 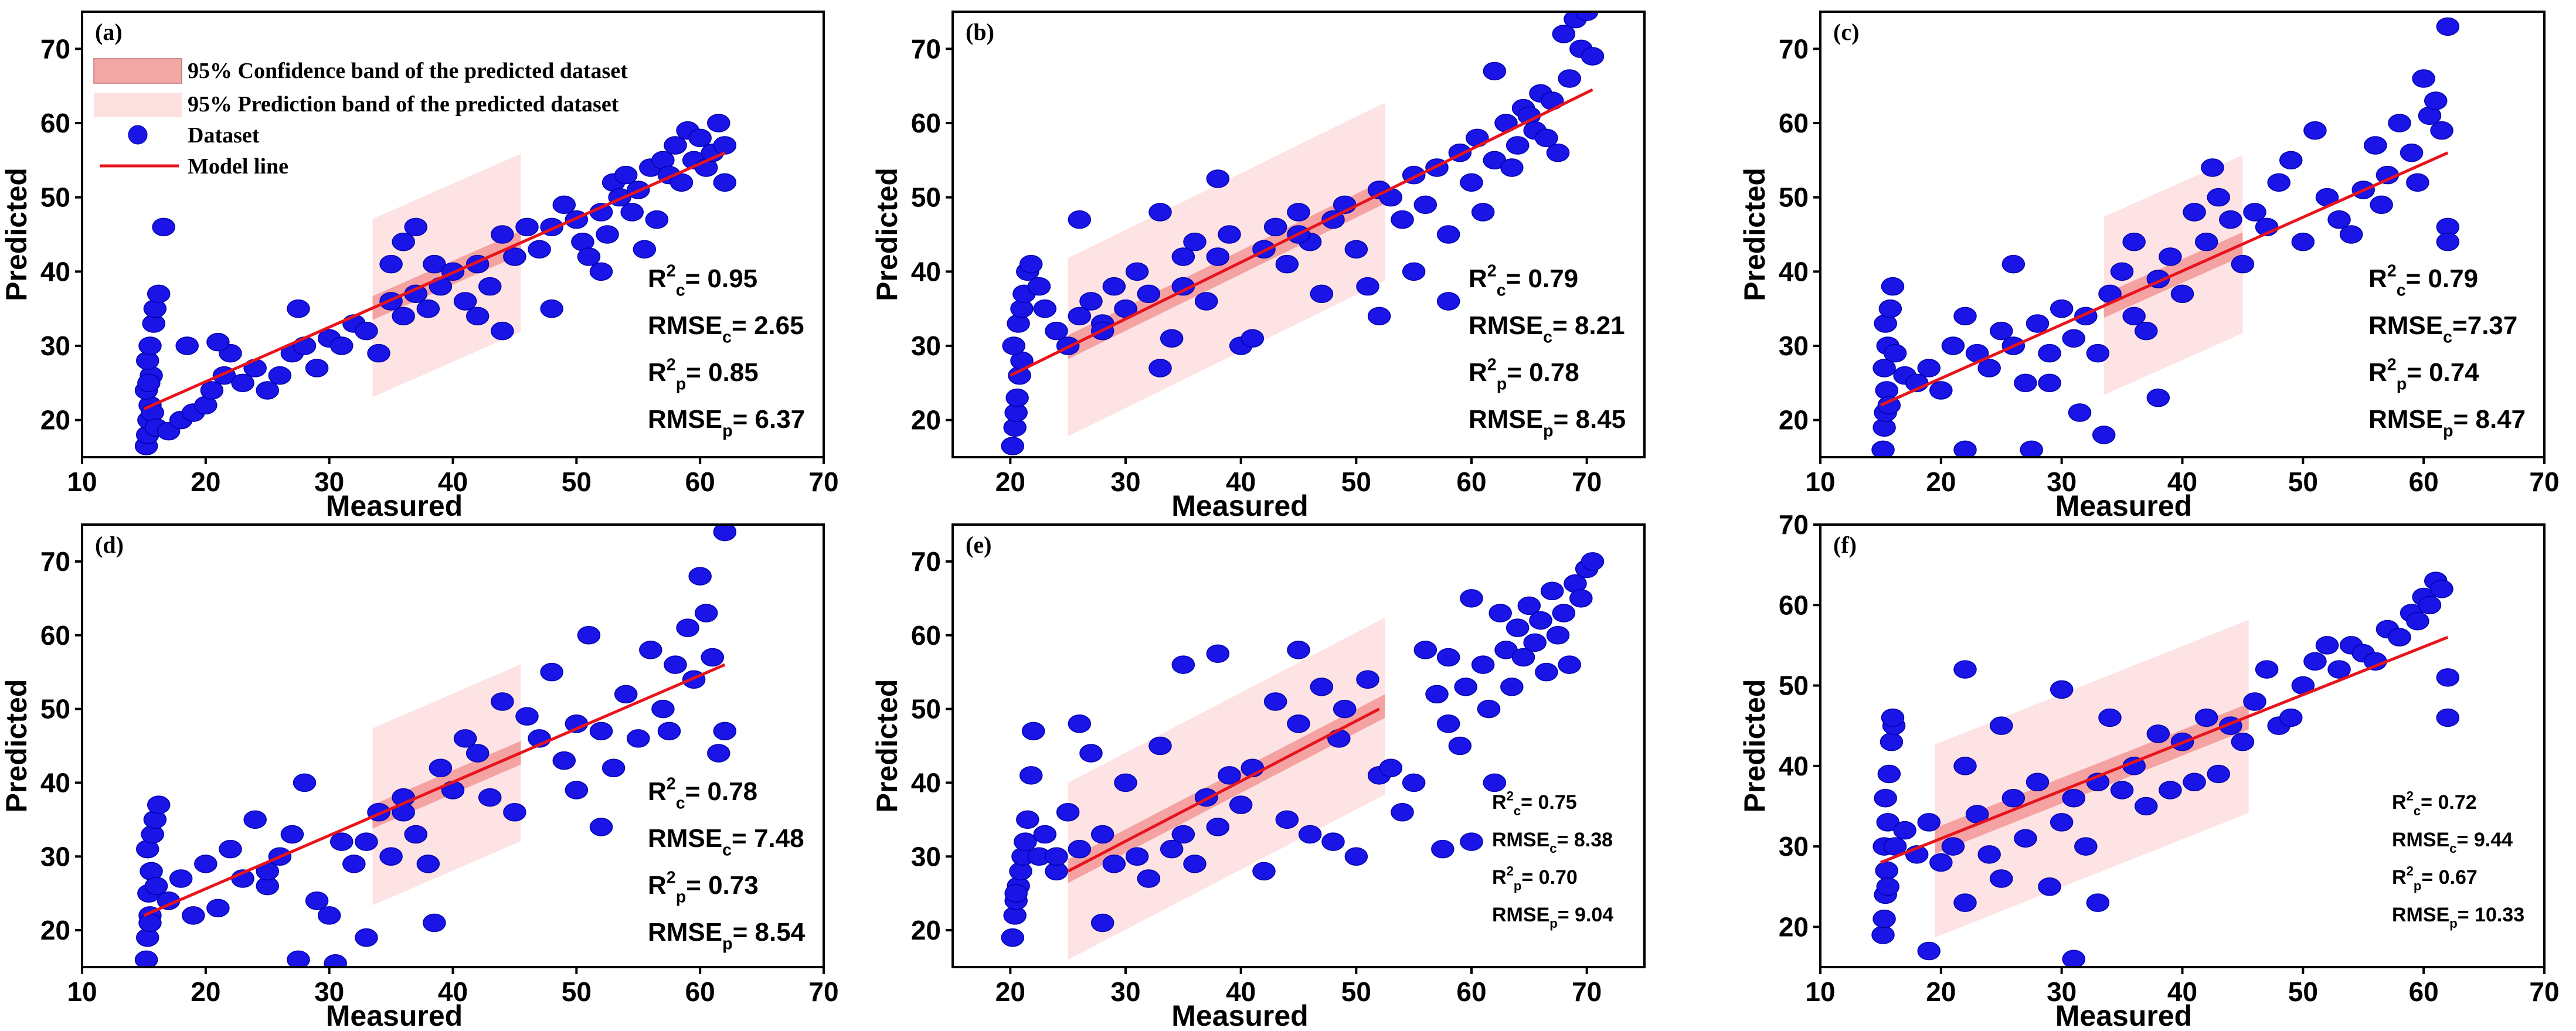 I want to click on x-tick-label: 20, so click(x=1941, y=992).